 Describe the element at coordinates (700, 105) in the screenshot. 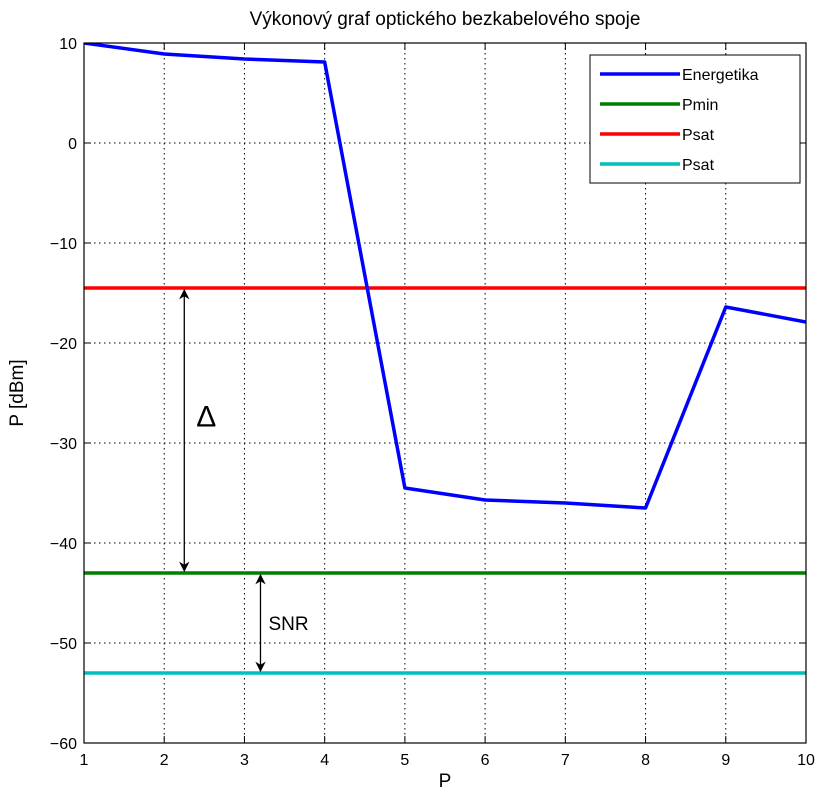

I see `legend-label: Pmin` at that location.